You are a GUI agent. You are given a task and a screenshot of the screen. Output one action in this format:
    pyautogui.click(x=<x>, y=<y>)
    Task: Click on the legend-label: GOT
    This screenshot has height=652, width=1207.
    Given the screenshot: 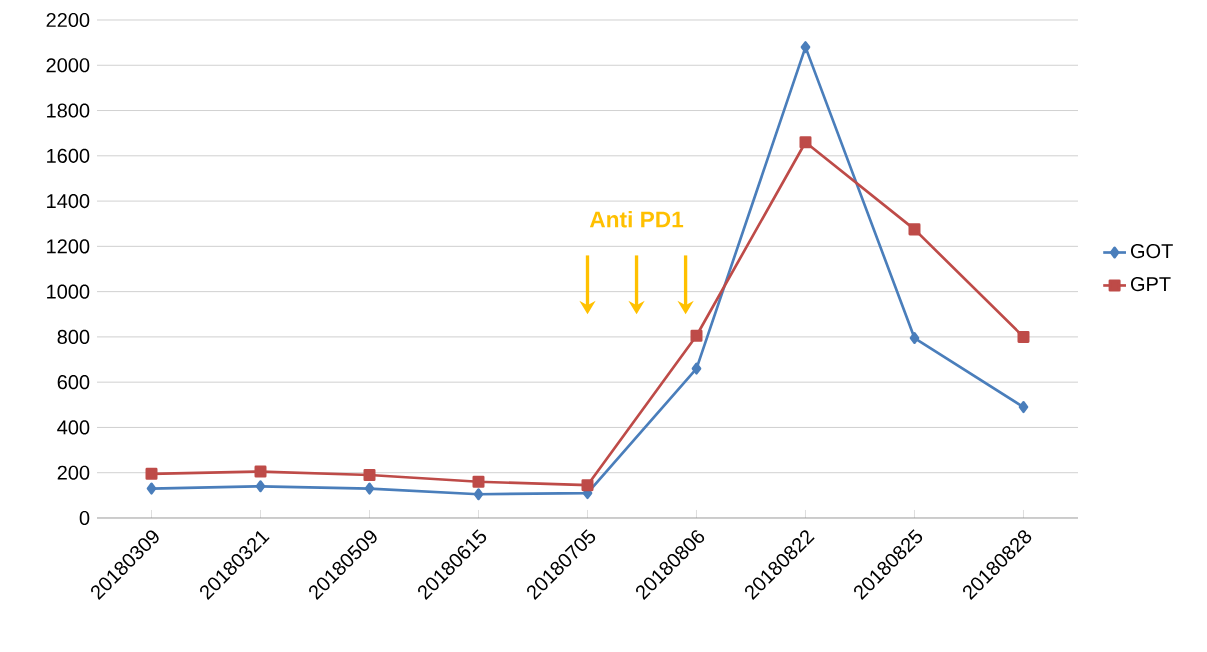 What is the action you would take?
    pyautogui.click(x=1151, y=251)
    